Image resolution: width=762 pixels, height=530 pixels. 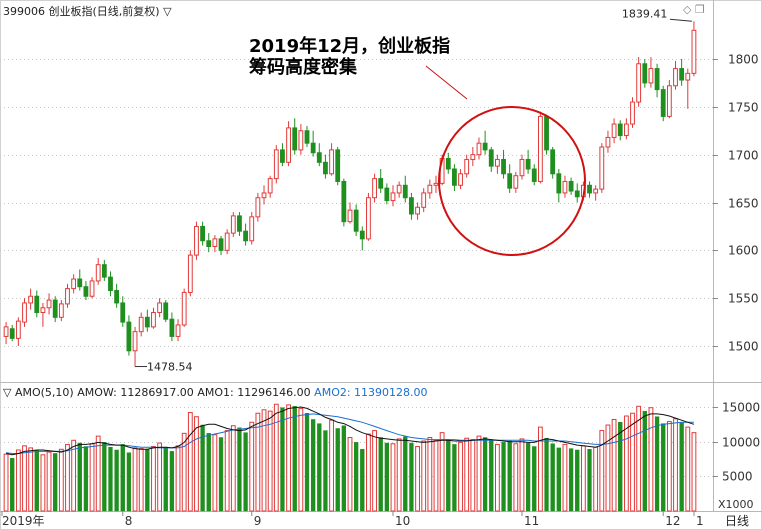 What do you see at coordinates (402, 521) in the screenshot?
I see `x-tick-label: 10` at bounding box center [402, 521].